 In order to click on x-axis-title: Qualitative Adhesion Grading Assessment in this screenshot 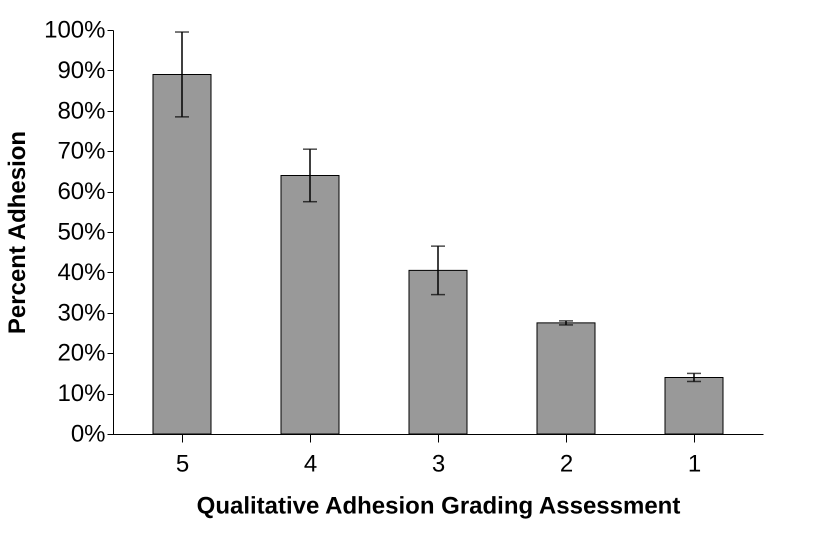, I will do `click(438, 506)`.